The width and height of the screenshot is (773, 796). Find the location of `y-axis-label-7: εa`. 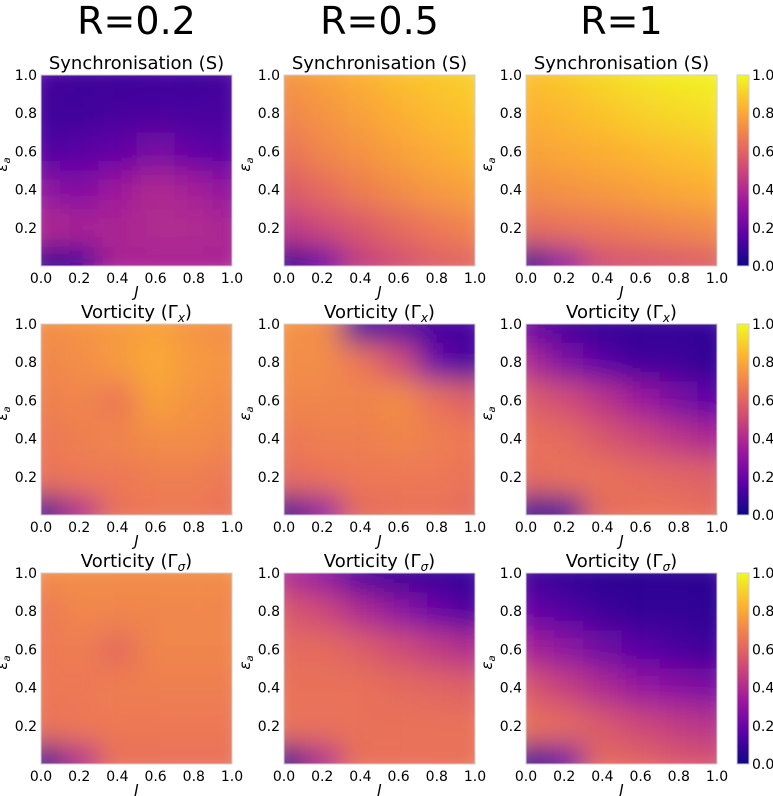

y-axis-label-7: εa is located at coordinates (6, 662).